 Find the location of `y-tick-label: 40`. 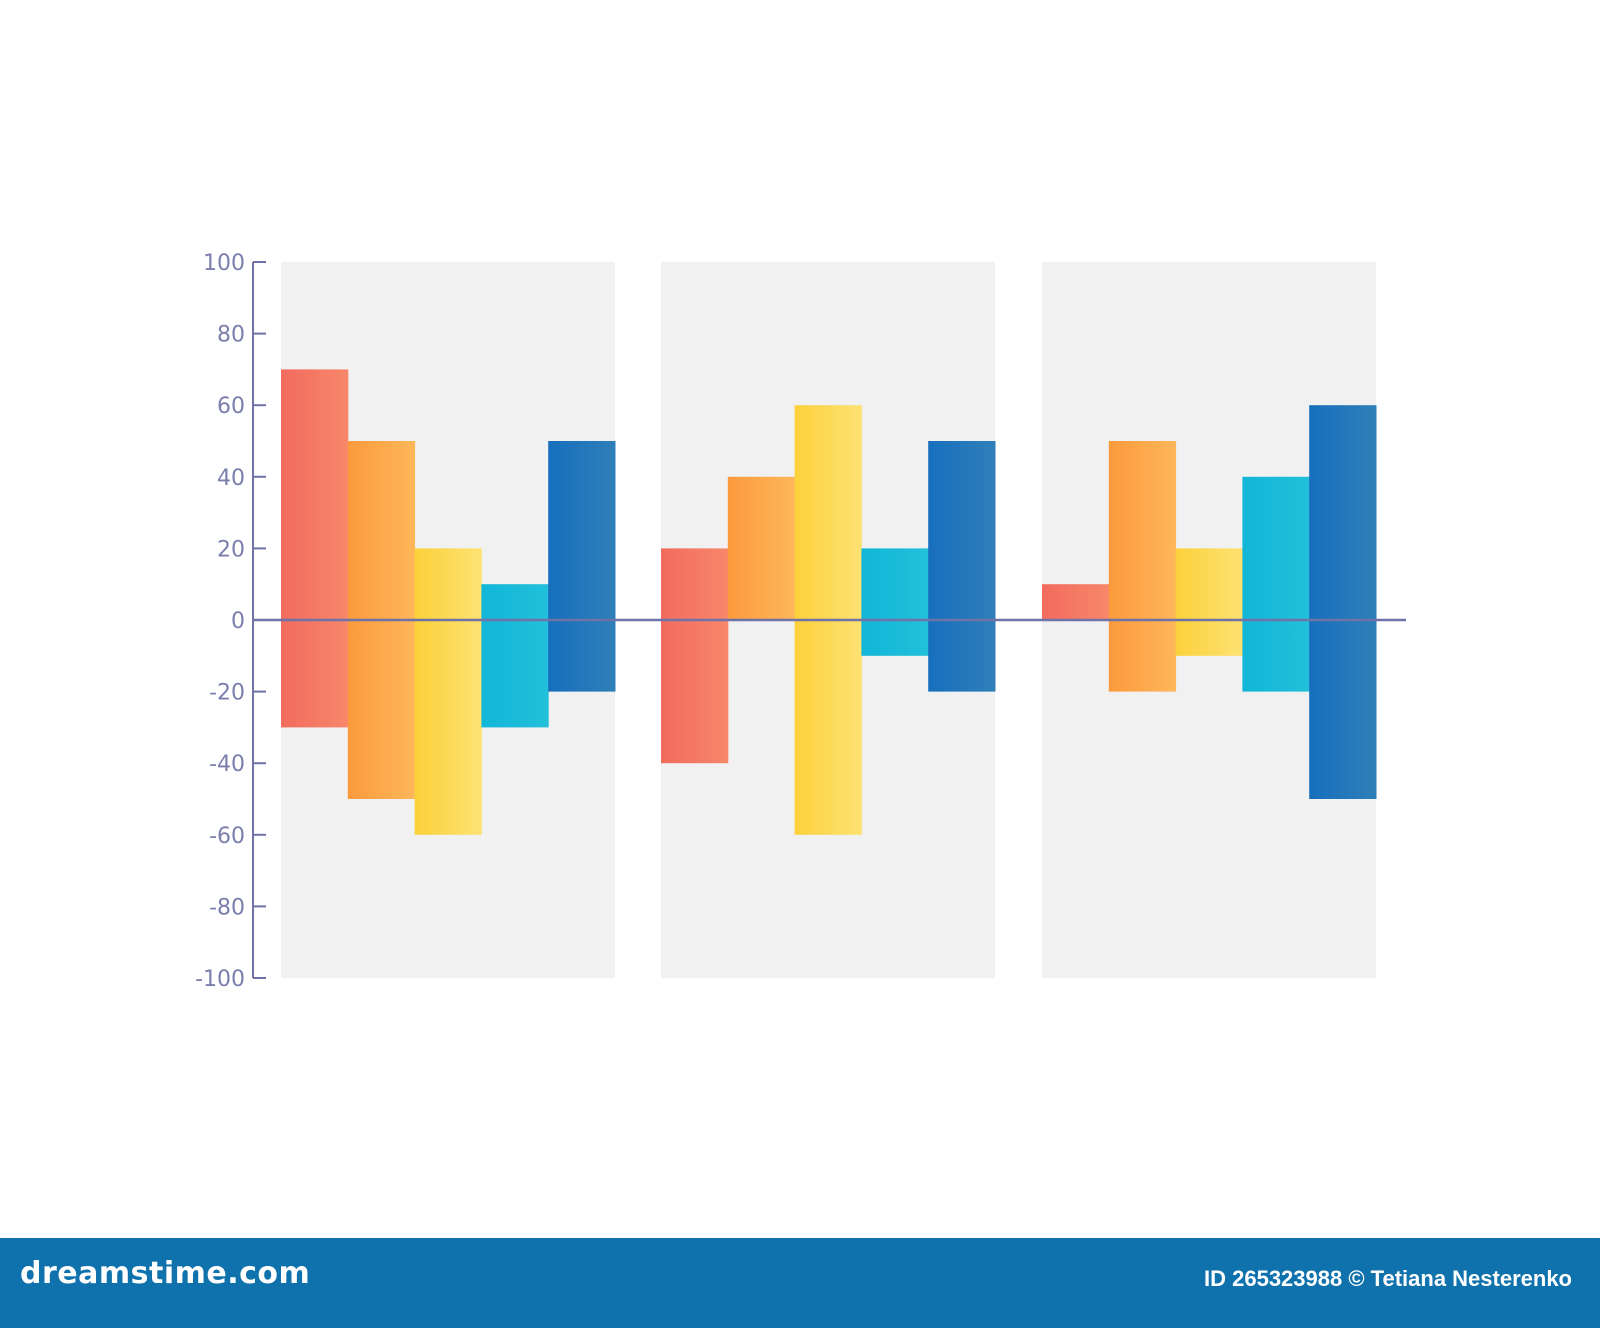

y-tick-label: 40 is located at coordinates (231, 478).